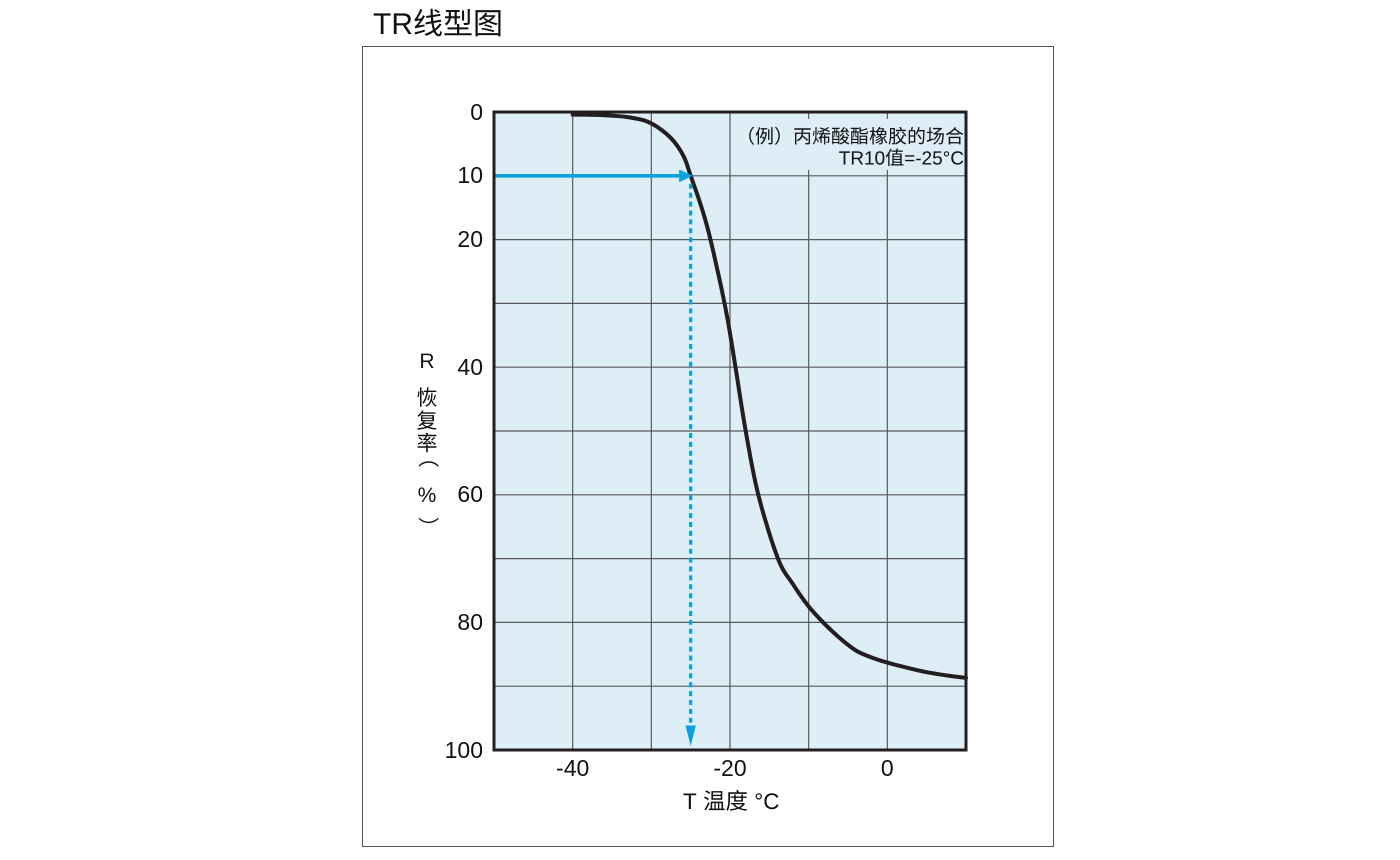  I want to click on tr10-horizontal-arrowhead, so click(686, 176).